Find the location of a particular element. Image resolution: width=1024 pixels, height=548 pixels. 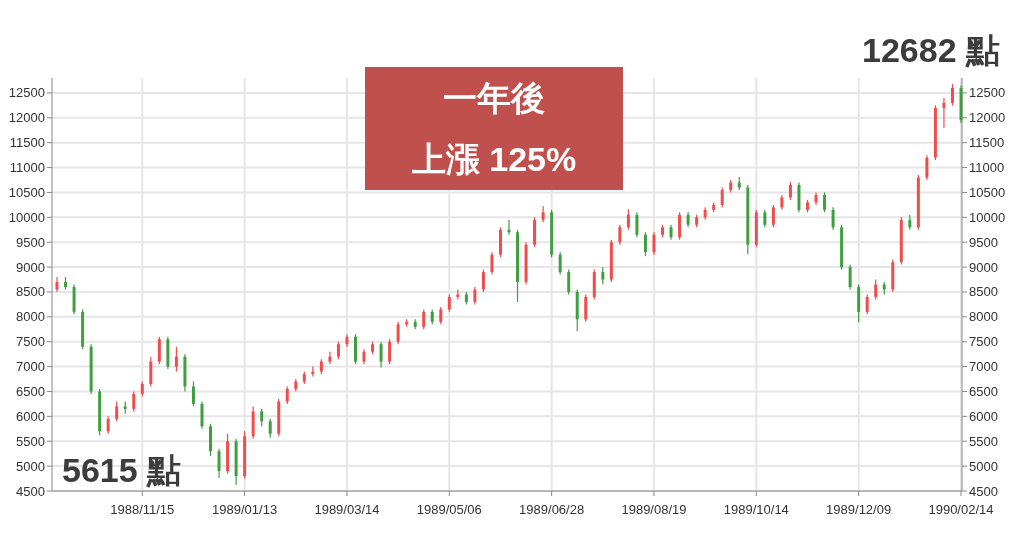

y-tick-label: 11500 is located at coordinates (27, 143).